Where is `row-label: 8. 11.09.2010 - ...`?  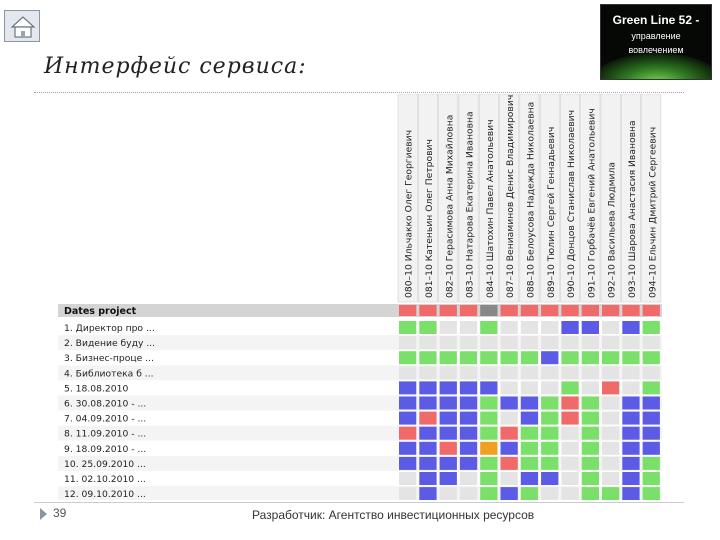
row-label: 8. 11.09.2010 - ... is located at coordinates (105, 434).